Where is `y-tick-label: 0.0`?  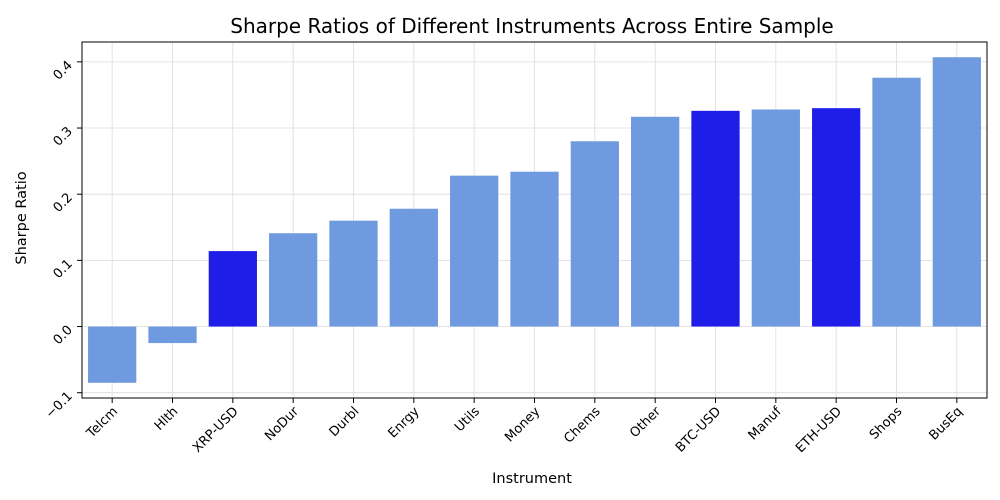 y-tick-label: 0.0 is located at coordinates (63, 335).